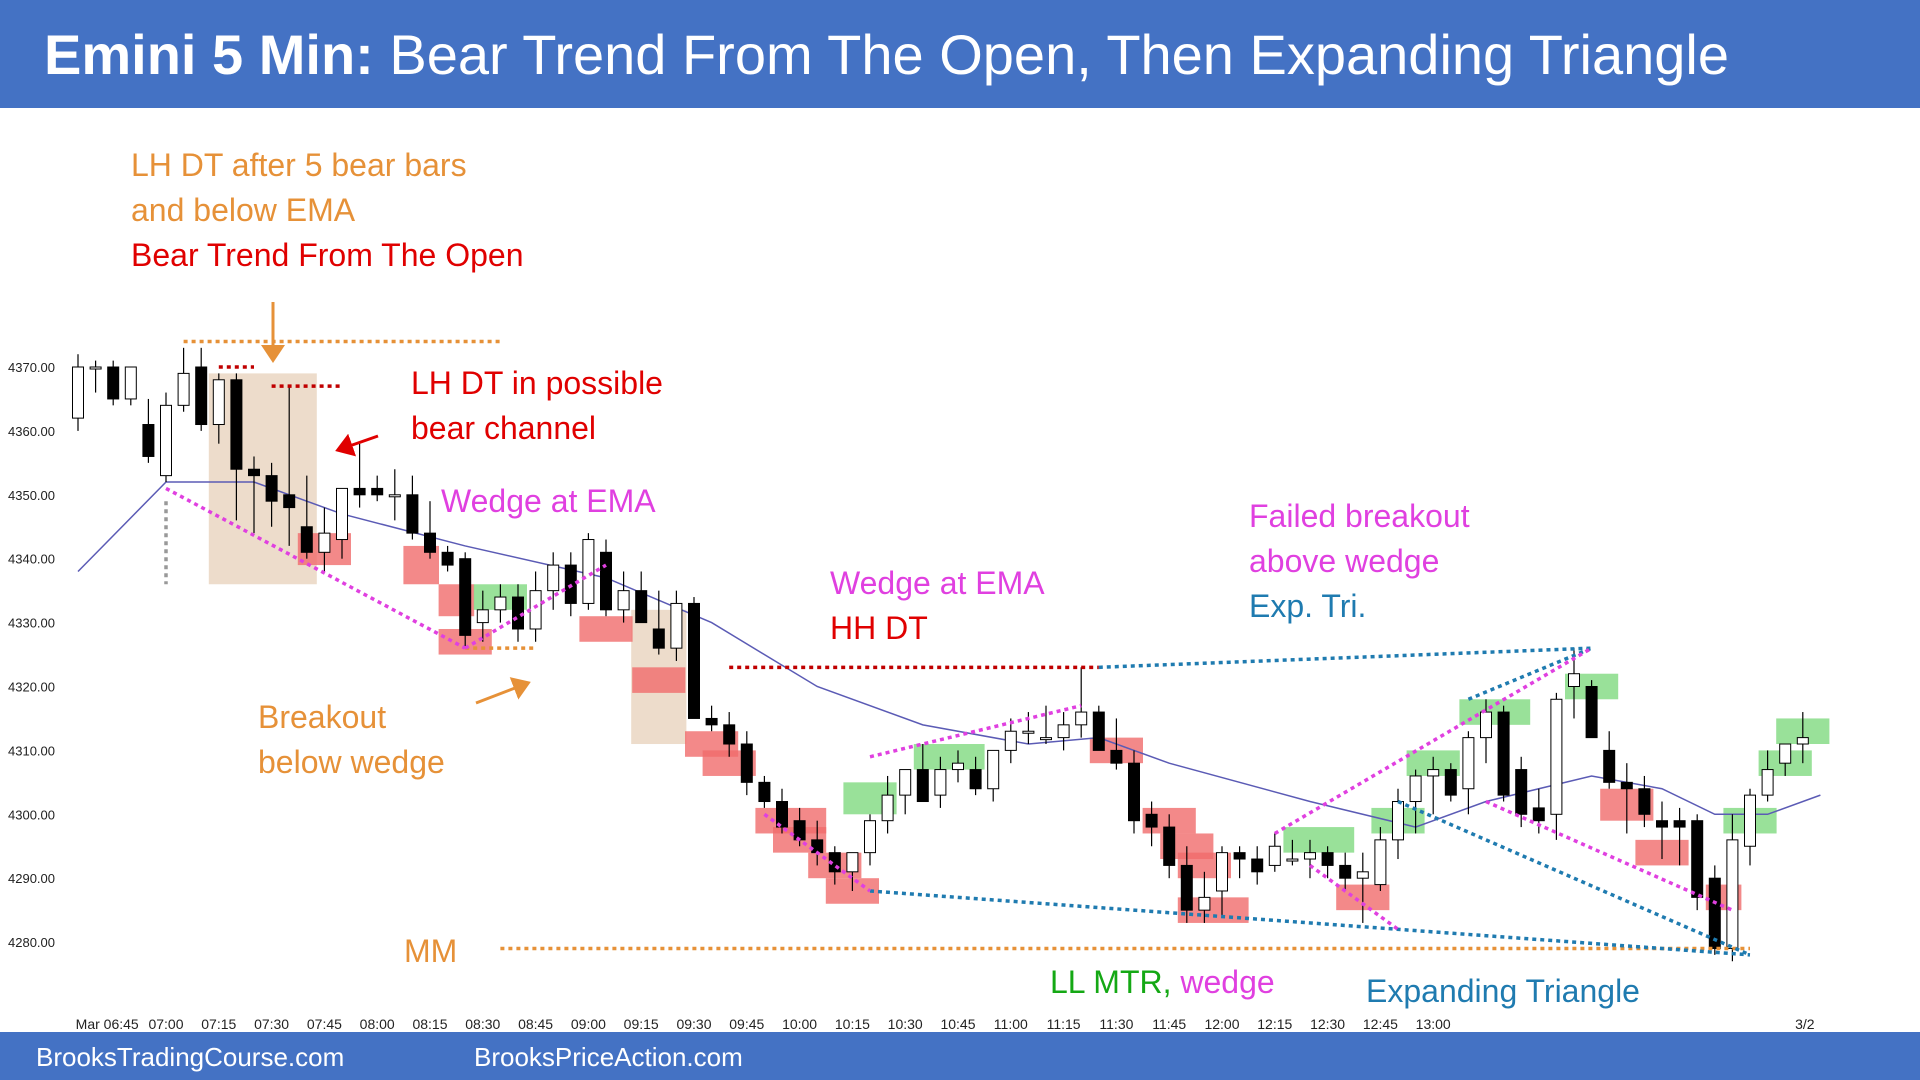  What do you see at coordinates (31, 367) in the screenshot?
I see `y-tick-label: 4370.00` at bounding box center [31, 367].